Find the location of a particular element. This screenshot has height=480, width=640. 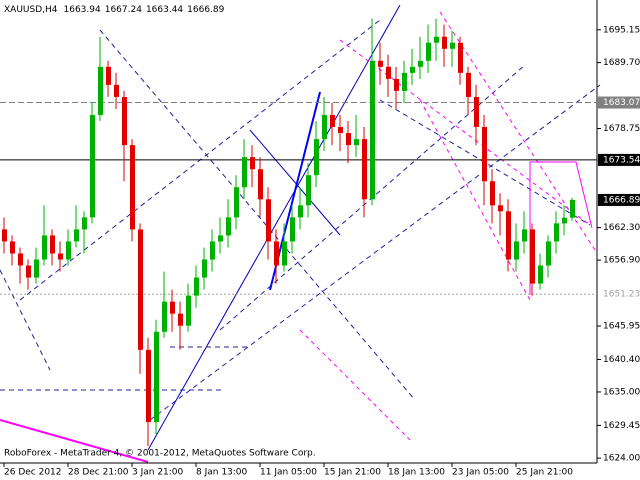

price-label: 1651.23 is located at coordinates (621, 295).